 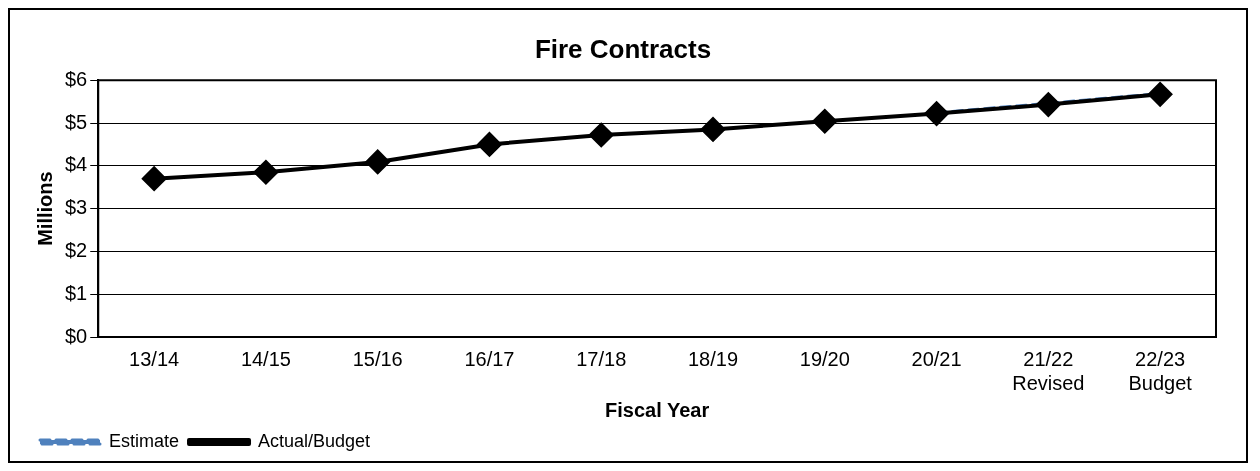 I want to click on y-tick-label: $2, so click(x=76, y=249).